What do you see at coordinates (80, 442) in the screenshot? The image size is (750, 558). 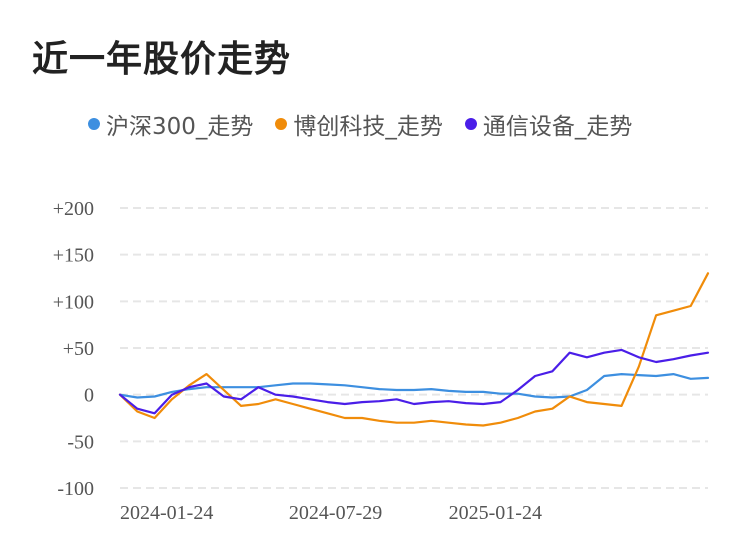 I see `y-tick-label: -50` at bounding box center [80, 442].